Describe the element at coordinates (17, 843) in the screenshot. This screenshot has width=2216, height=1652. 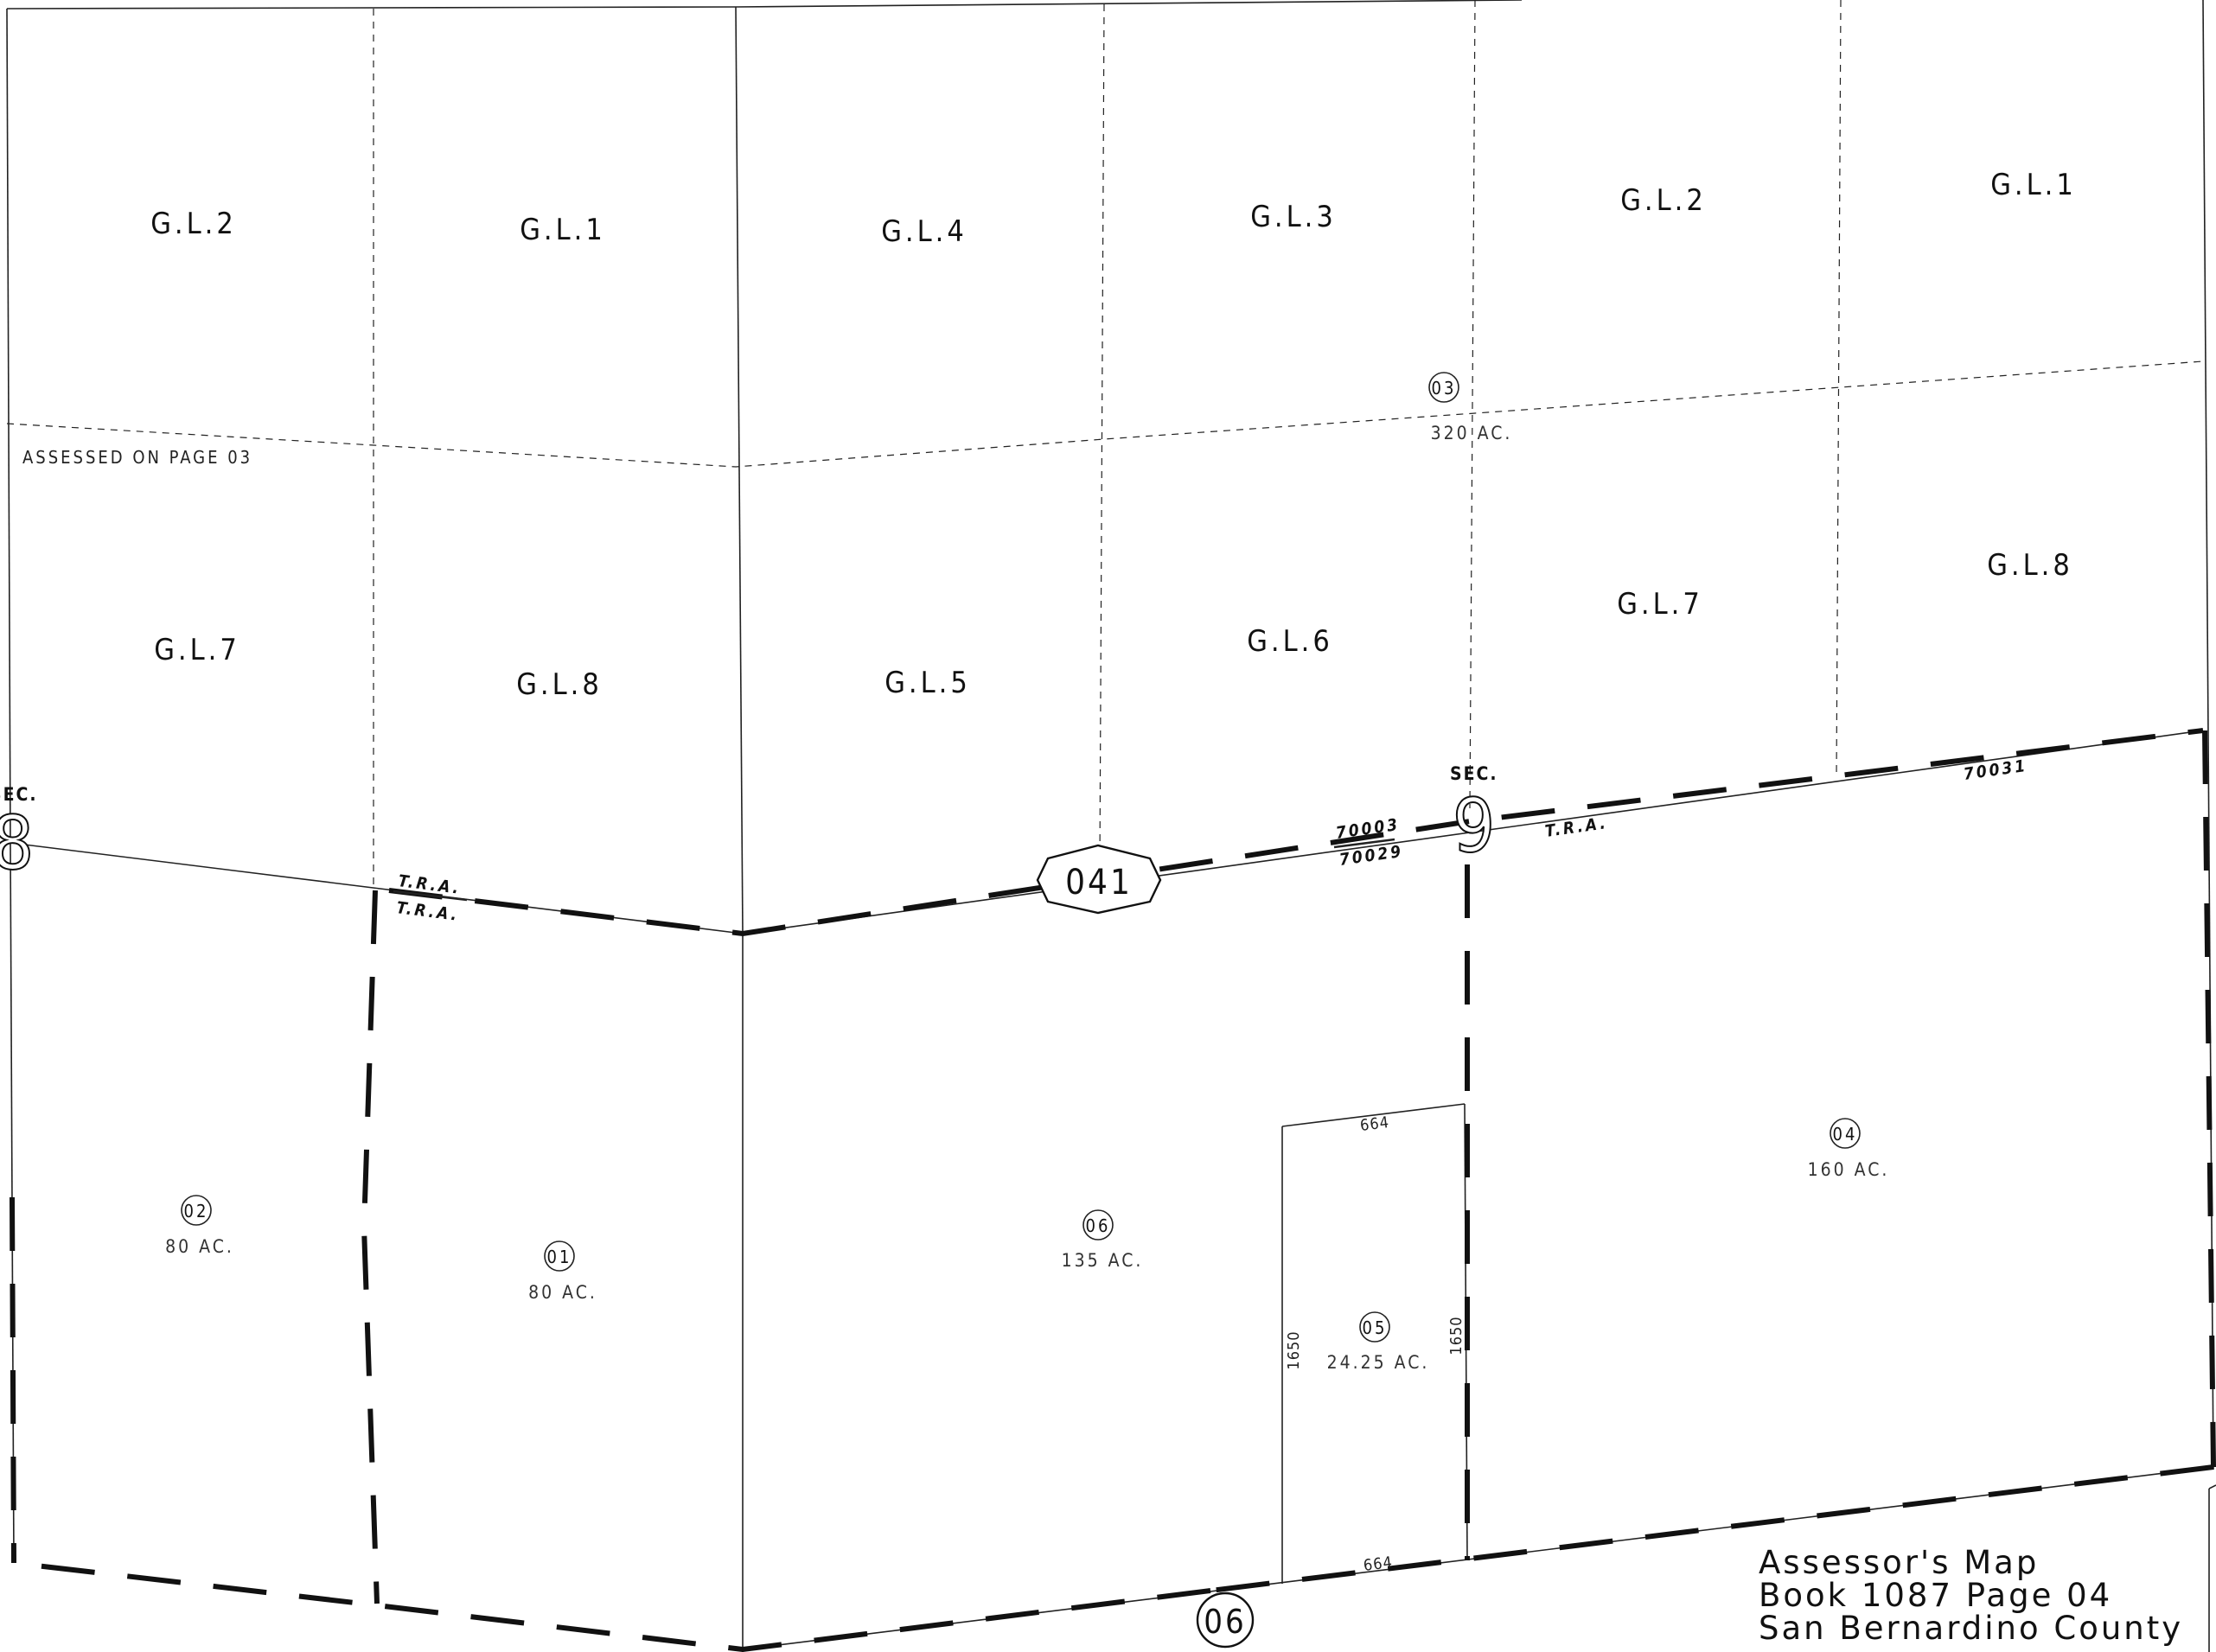
I see `section-number: 8` at that location.